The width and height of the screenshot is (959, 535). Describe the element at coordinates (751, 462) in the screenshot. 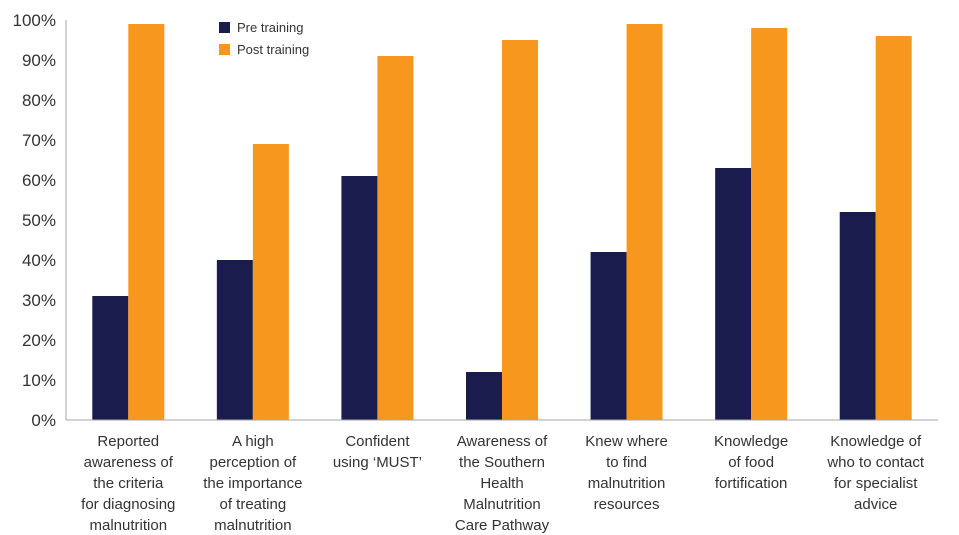

I see `x-category-label: Knowledge of food fortification` at that location.